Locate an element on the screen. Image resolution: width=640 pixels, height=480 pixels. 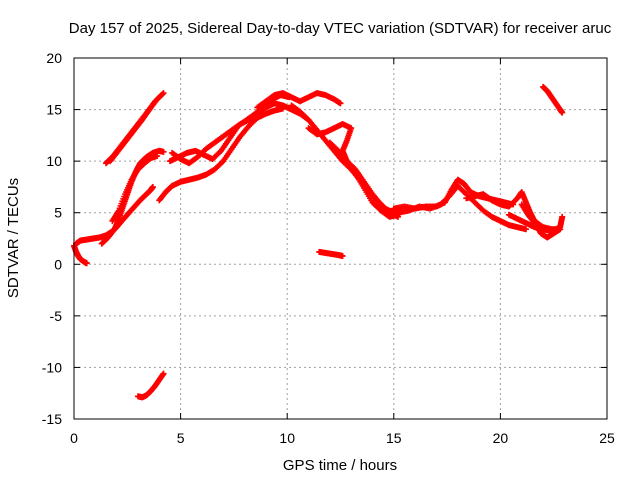
y-tick-label: -5 is located at coordinates (56, 316).